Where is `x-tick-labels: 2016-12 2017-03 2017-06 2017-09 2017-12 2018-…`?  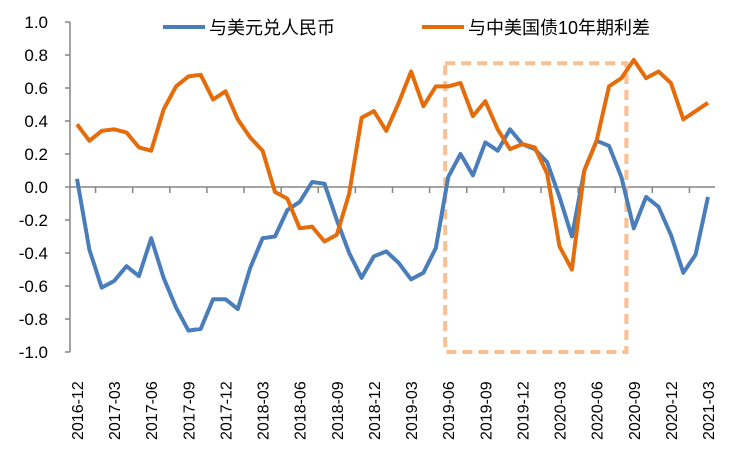
x-tick-labels: 2016-12 2017-03 2017-06 2017-09 2017-12 2018-… is located at coordinates (394, 410).